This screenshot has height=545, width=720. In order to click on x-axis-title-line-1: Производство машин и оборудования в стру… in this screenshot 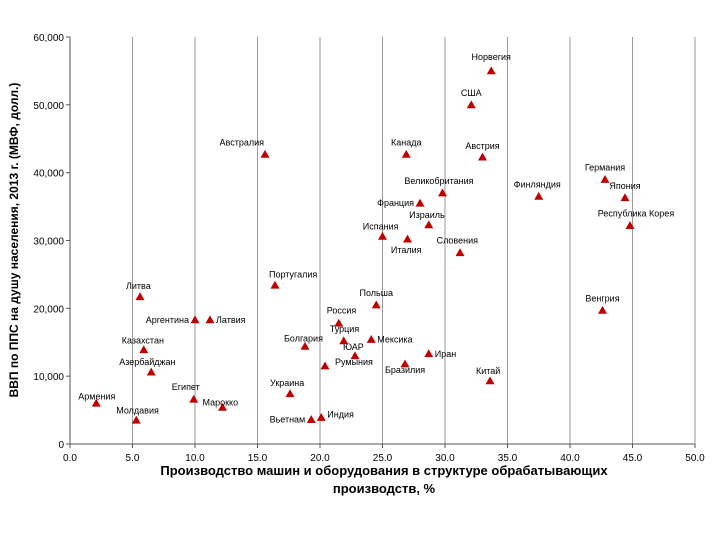, I will do `click(384, 470)`.